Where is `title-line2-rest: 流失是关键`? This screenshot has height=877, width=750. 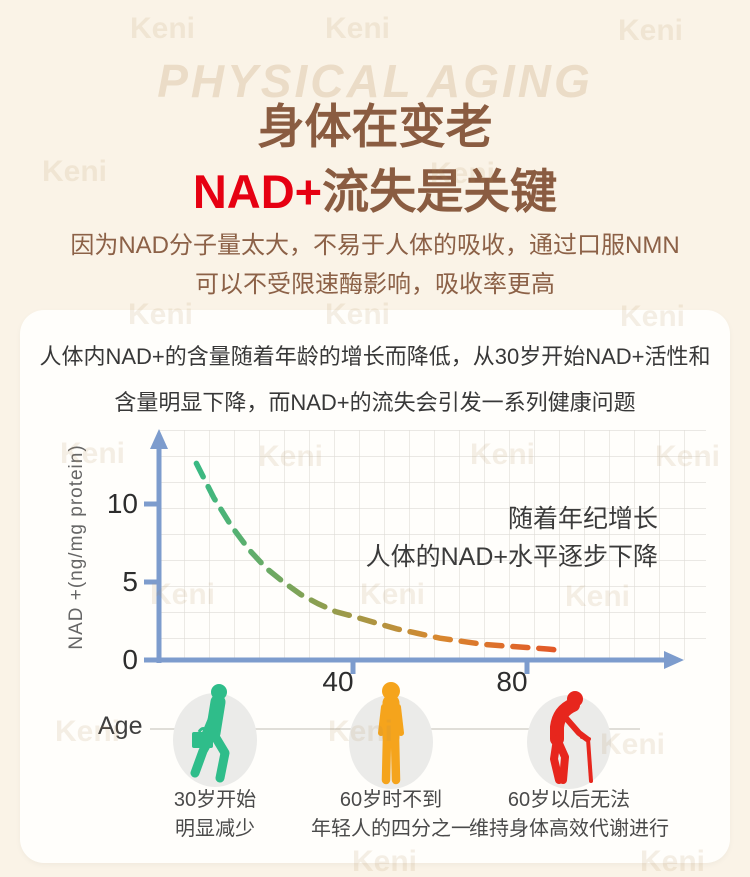 title-line2-rest: 流失是关键 is located at coordinates (440, 191).